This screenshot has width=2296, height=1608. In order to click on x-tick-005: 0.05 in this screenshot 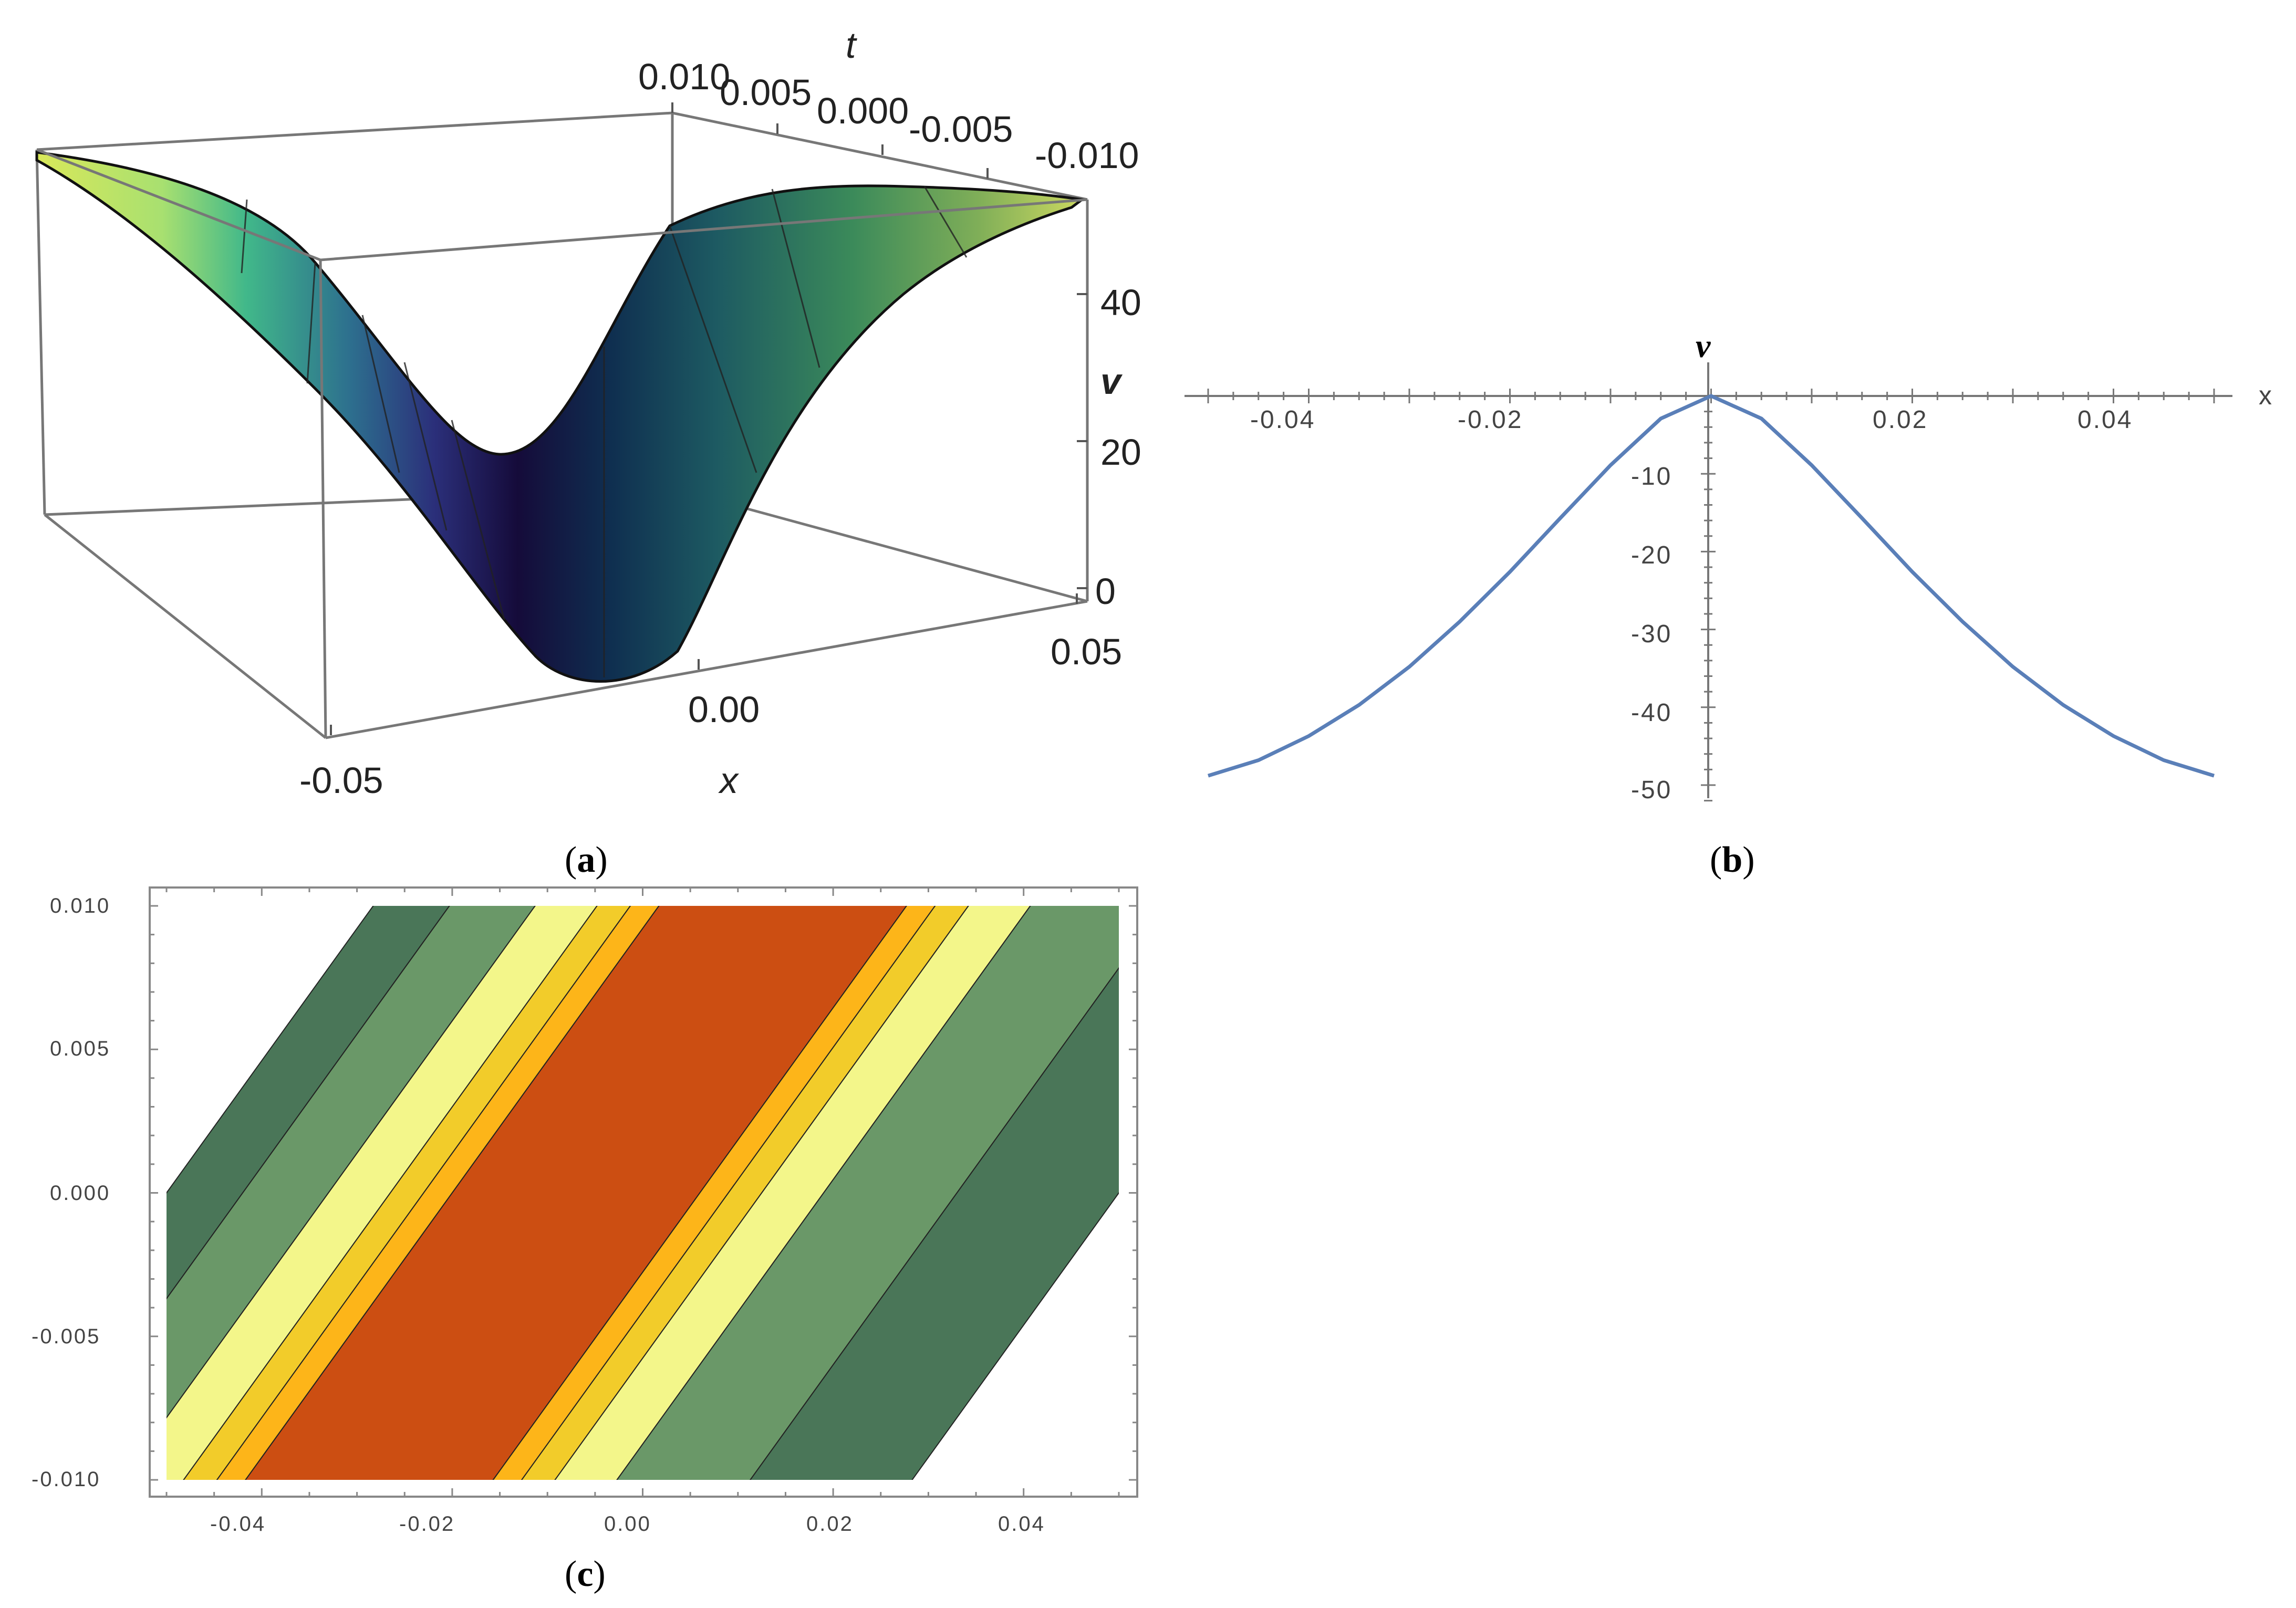, I will do `click(1086, 651)`.